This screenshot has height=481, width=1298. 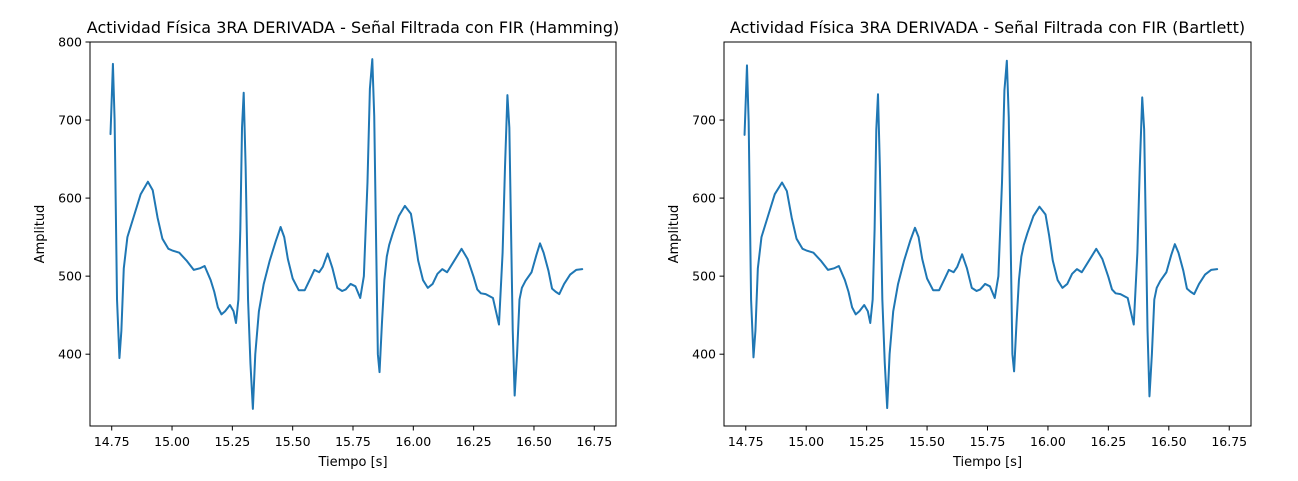 What do you see at coordinates (594, 441) in the screenshot?
I see `x-tick-label-hamming: 16.75` at bounding box center [594, 441].